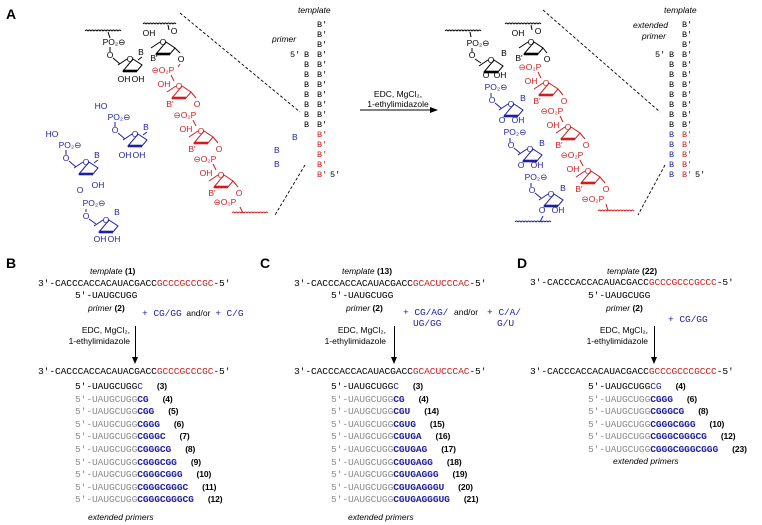 The height and width of the screenshot is (525, 762). What do you see at coordinates (113, 271) in the screenshot?
I see `template-caption-b: template (1)` at bounding box center [113, 271].